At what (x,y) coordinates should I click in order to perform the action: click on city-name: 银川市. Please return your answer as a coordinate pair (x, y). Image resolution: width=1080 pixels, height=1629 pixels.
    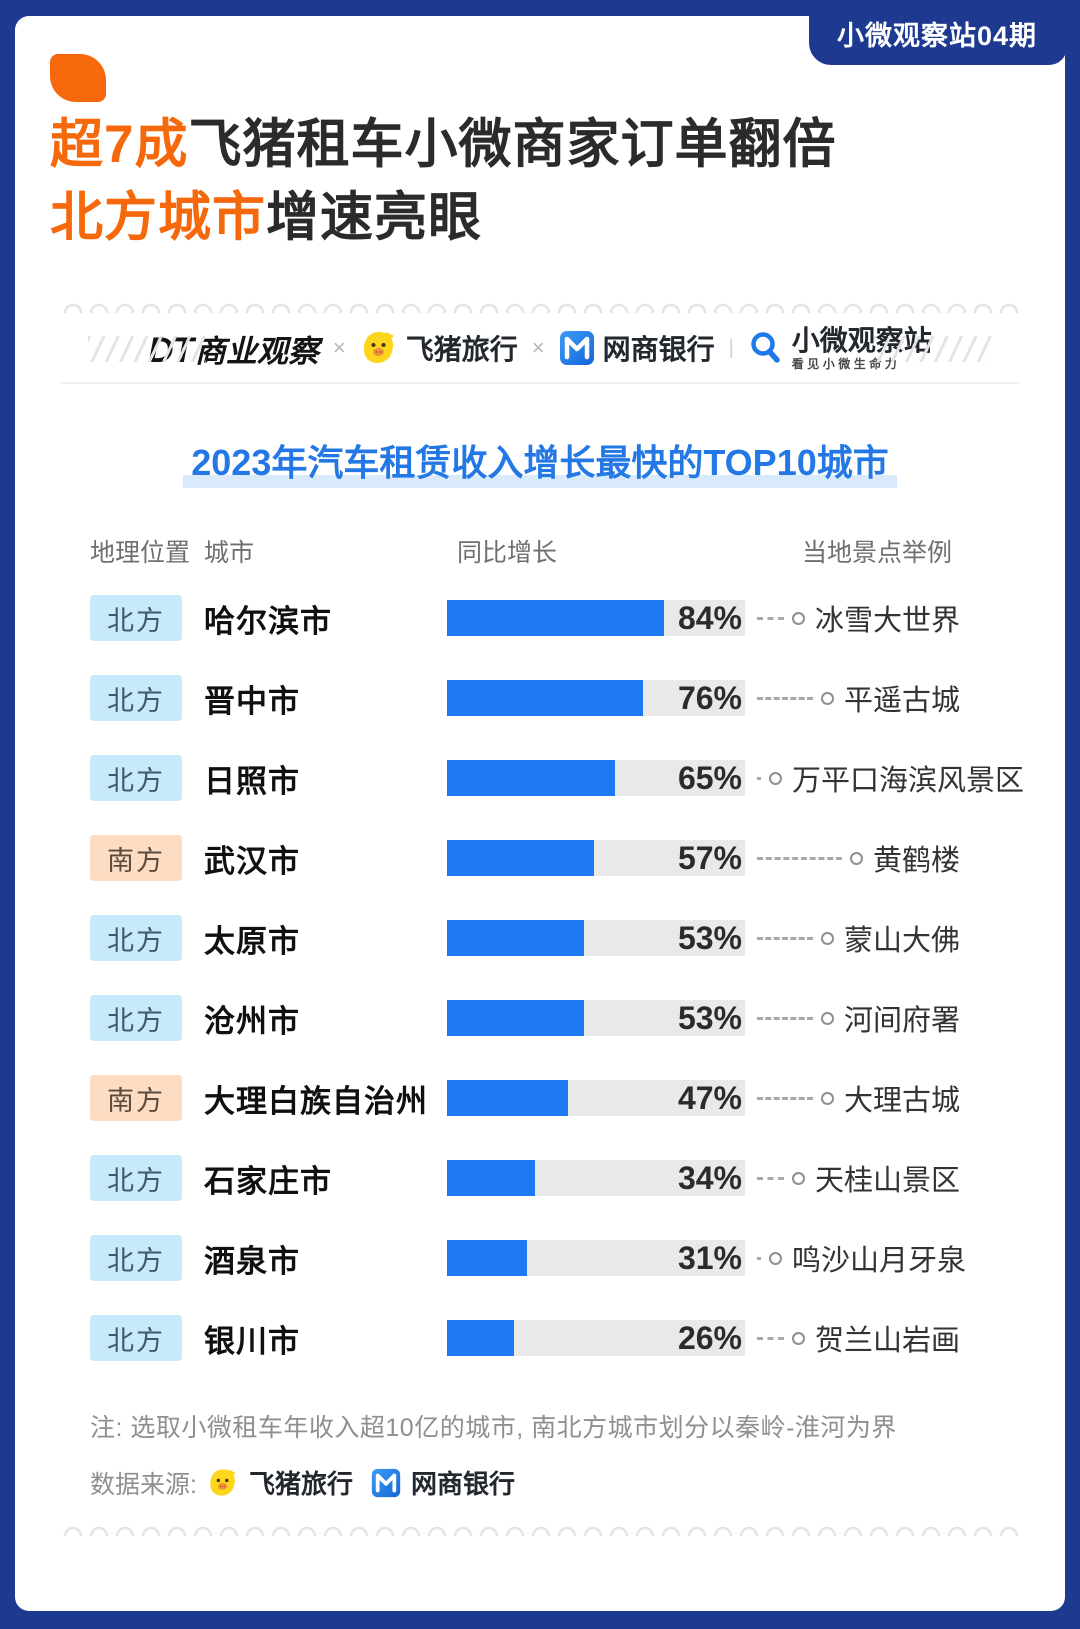
    Looking at the image, I should click on (252, 1341).